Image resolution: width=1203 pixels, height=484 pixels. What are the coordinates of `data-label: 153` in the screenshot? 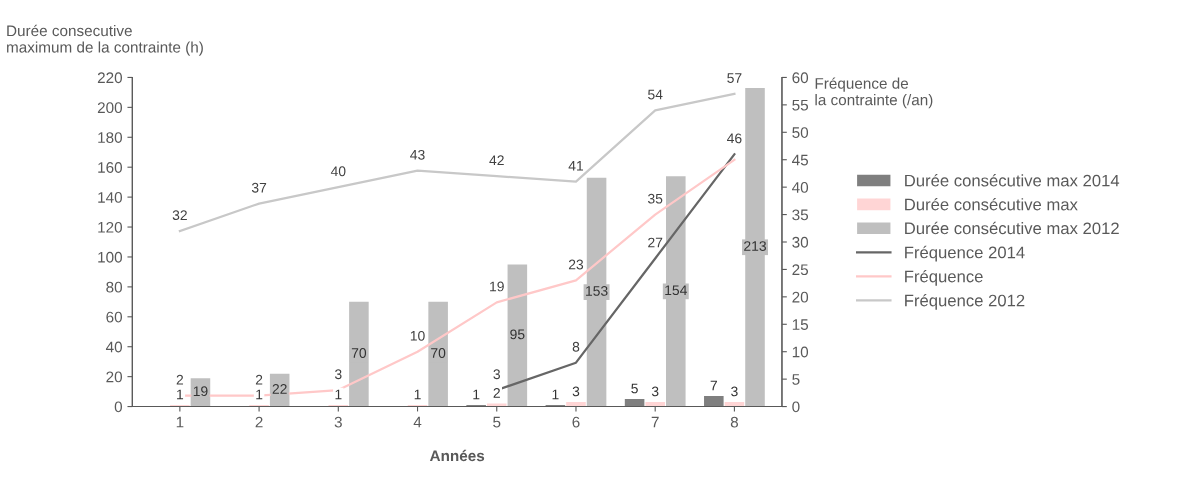 It's located at (597, 291).